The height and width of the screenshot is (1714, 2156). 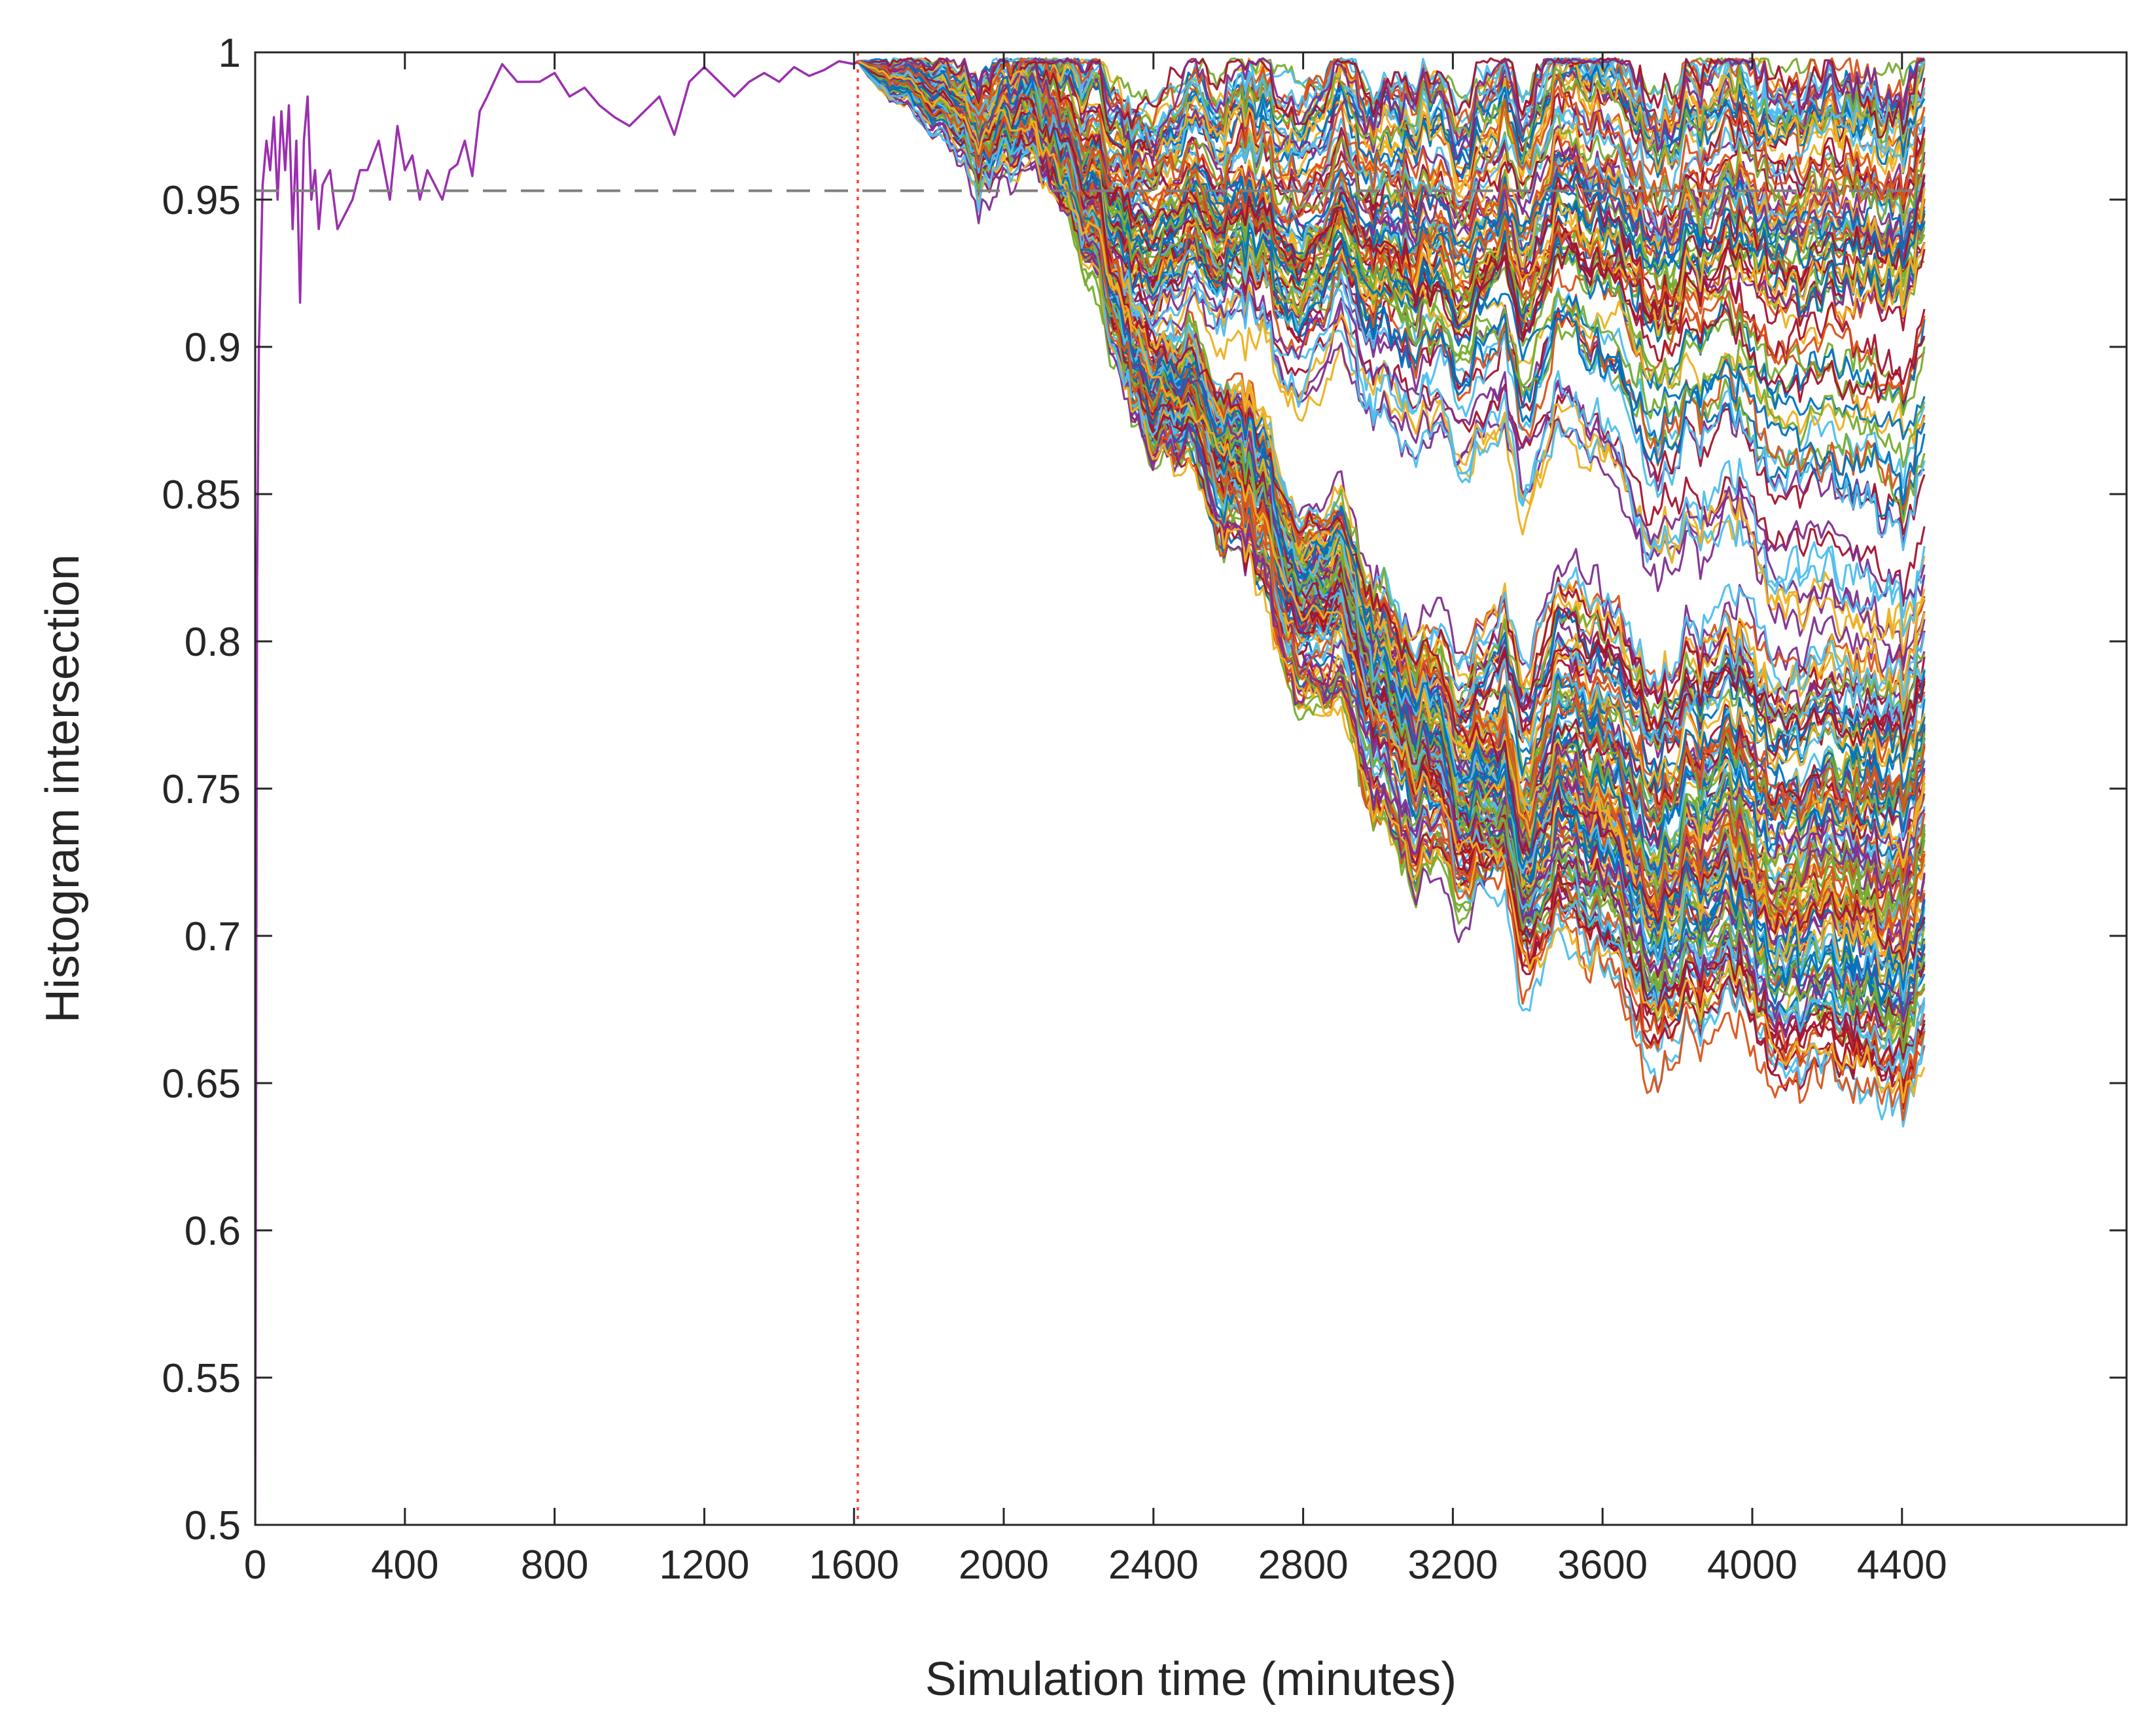 What do you see at coordinates (1303, 1566) in the screenshot?
I see `x-tick-label: 2800` at bounding box center [1303, 1566].